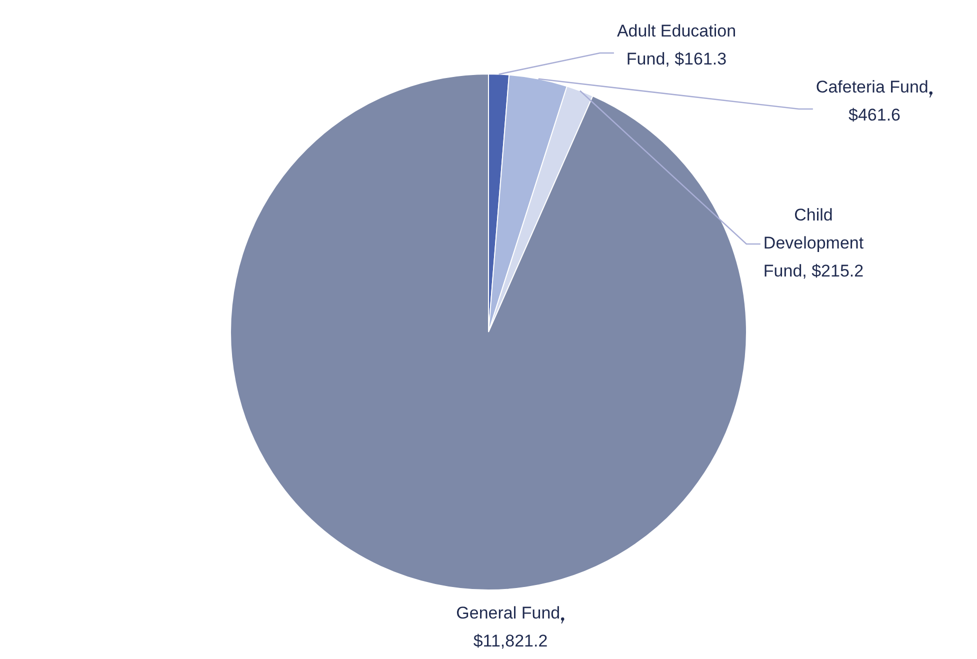 The height and width of the screenshot is (659, 977). Describe the element at coordinates (508, 613) in the screenshot. I see `slice-label: General Fund` at that location.